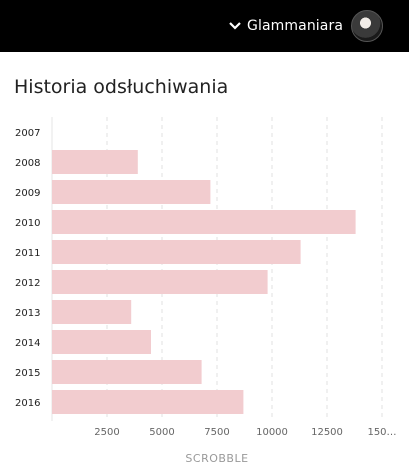  I want to click on y-tick-label: 2015, so click(27, 373).